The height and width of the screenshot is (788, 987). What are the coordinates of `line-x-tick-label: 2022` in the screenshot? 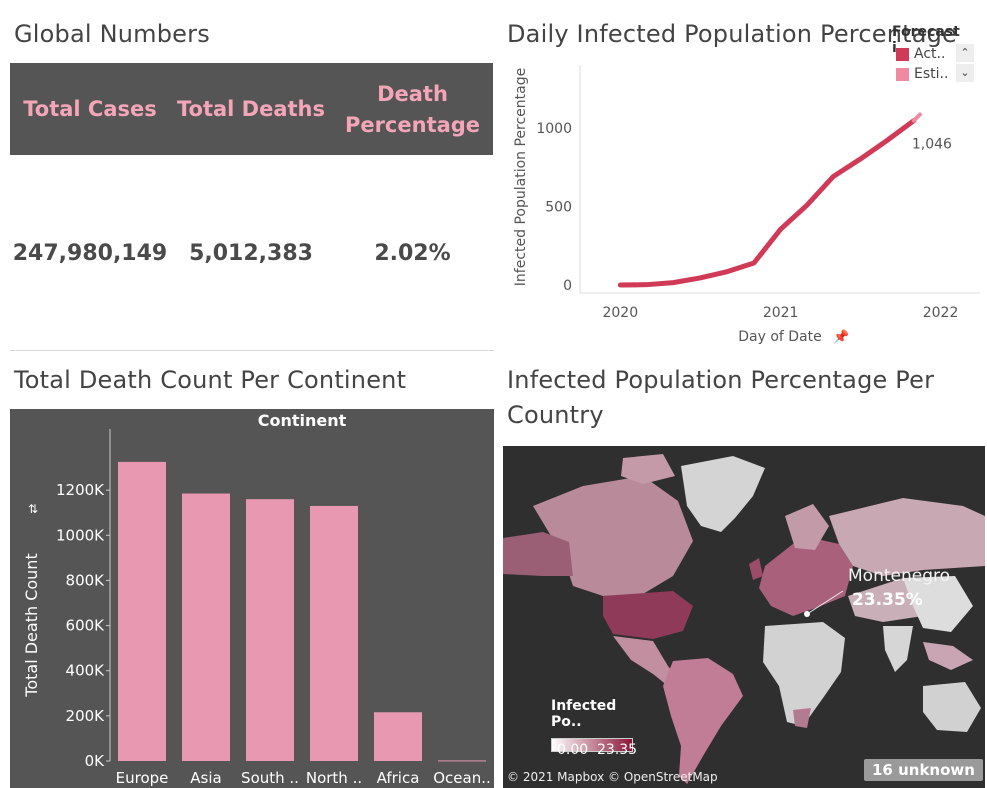 It's located at (941, 313).